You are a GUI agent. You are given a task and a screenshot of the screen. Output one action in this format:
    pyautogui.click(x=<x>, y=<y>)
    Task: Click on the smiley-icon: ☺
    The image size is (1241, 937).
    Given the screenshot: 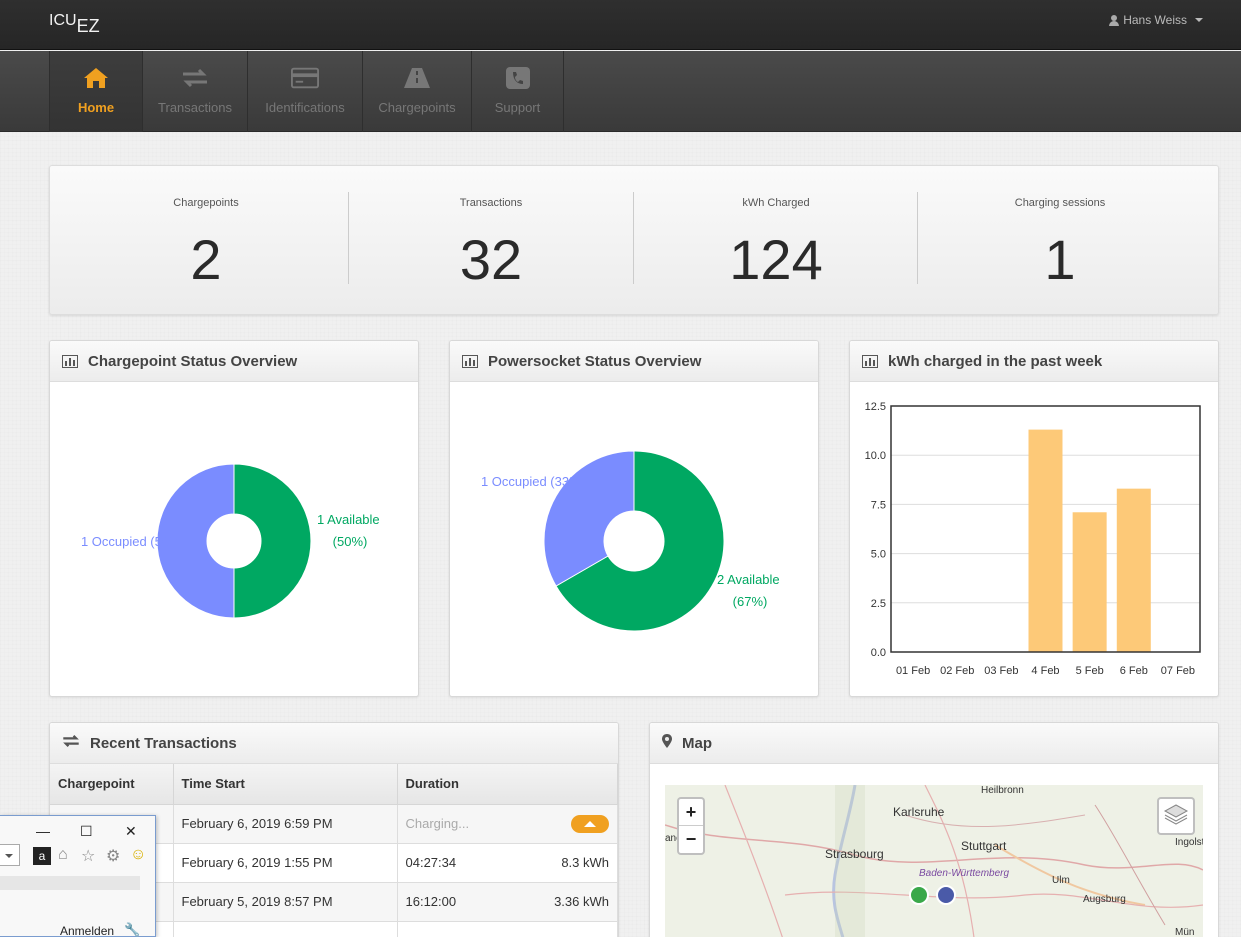 What is the action you would take?
    pyautogui.click(x=138, y=854)
    